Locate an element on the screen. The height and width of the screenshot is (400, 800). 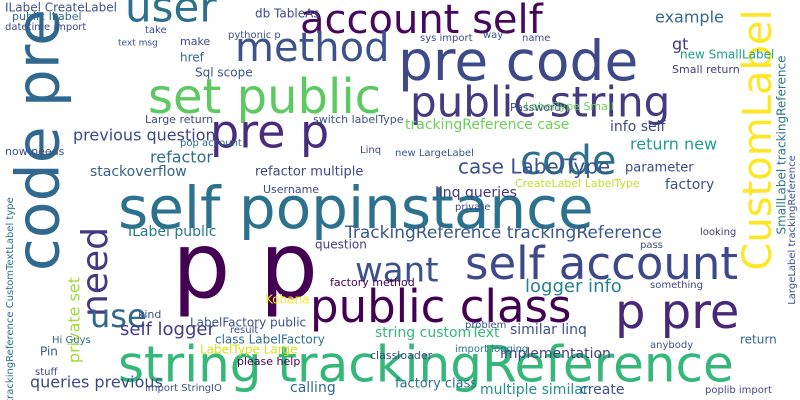
word: Sql scope is located at coordinates (224, 73).